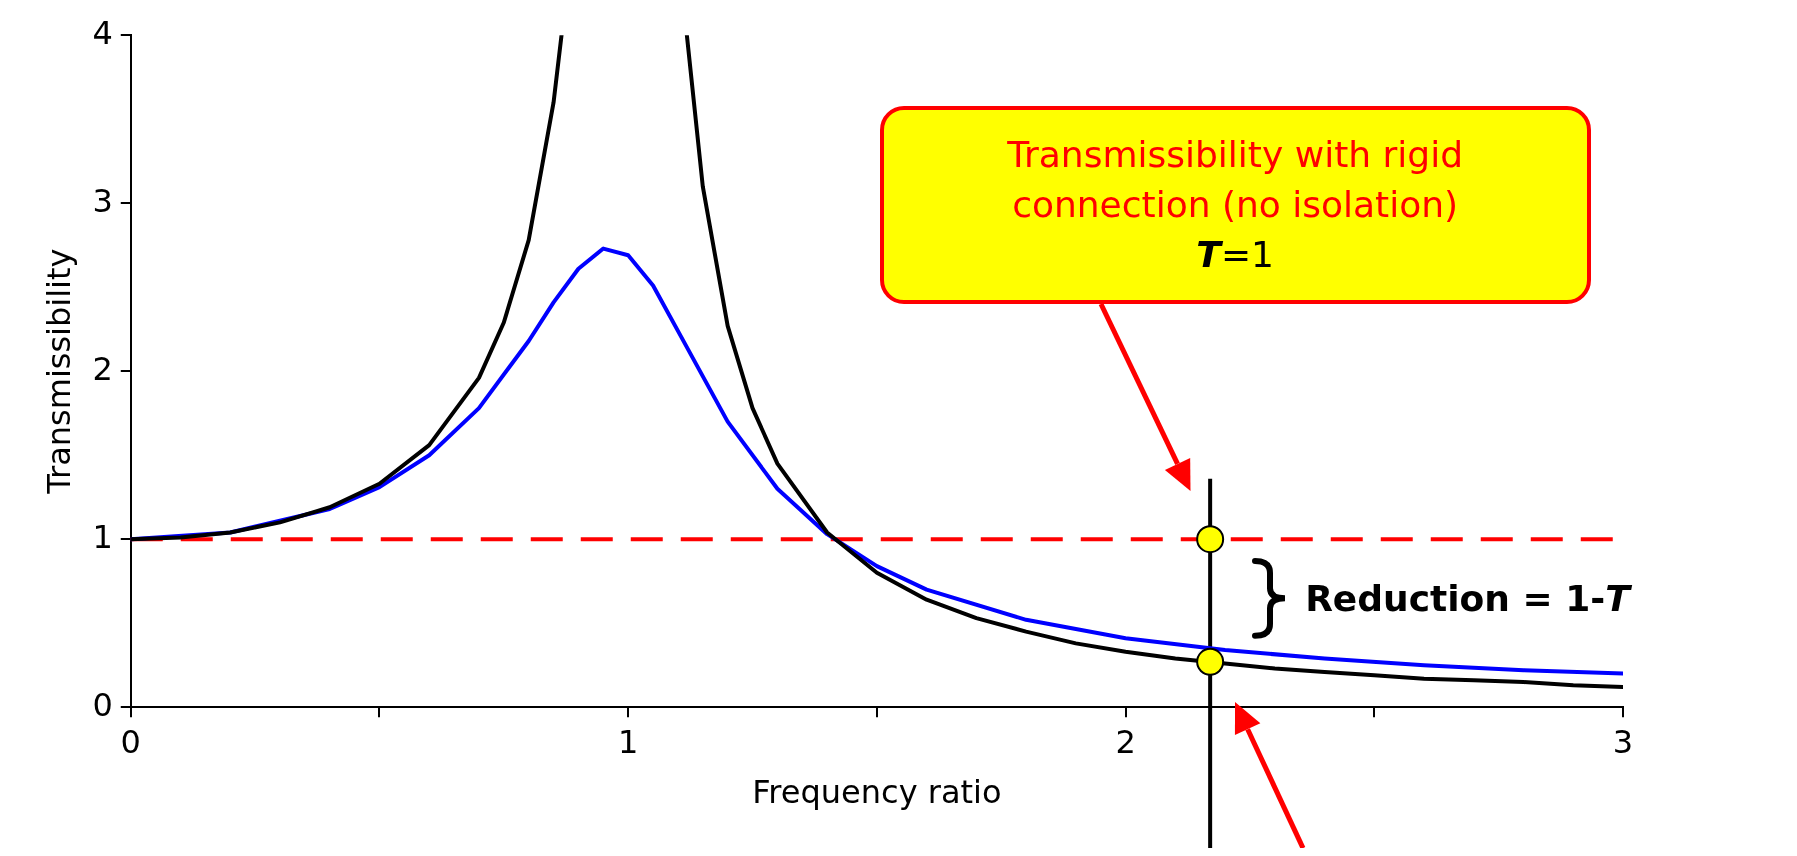 The image size is (1797, 856). What do you see at coordinates (102, 32) in the screenshot?
I see `y-tick-label: 4` at bounding box center [102, 32].